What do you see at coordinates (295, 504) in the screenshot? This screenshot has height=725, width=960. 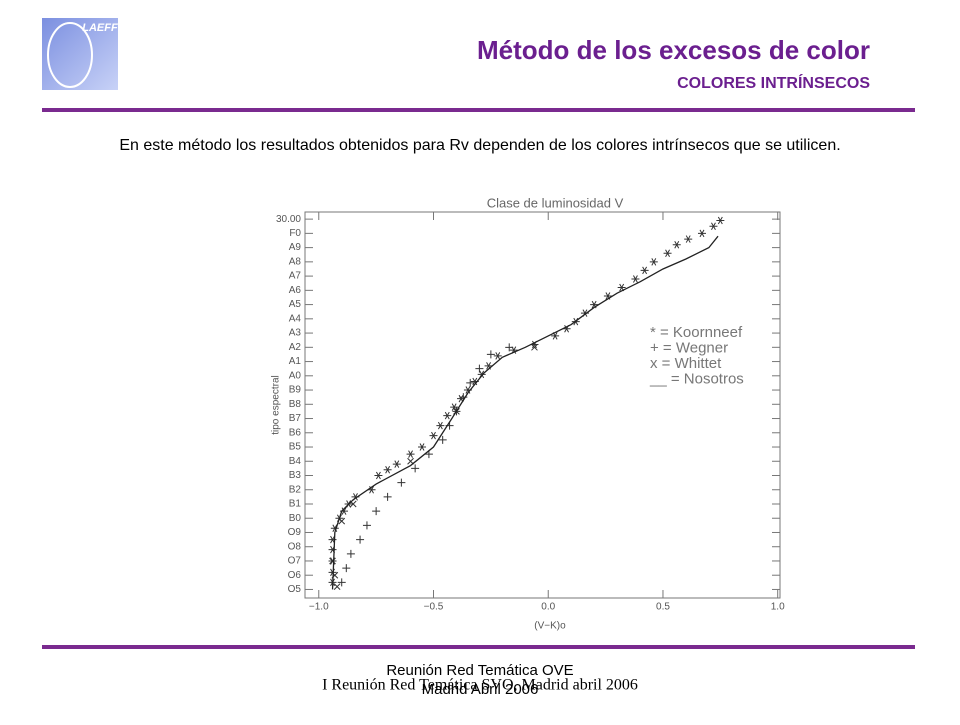 I see `y-tick-label: B1` at bounding box center [295, 504].